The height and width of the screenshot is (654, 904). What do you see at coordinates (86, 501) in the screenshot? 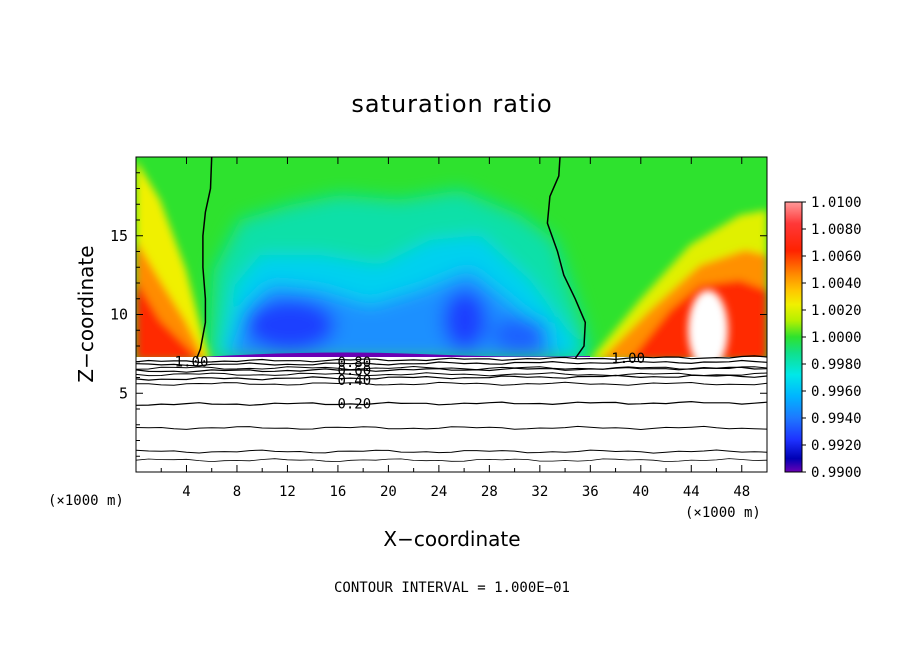
I see `x-axis-unit-left: (×1000 m)` at bounding box center [86, 501].